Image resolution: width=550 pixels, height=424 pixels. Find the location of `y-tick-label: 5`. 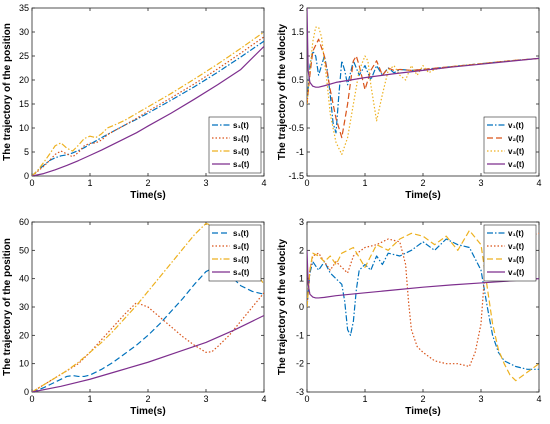

y-tick-label: 5 is located at coordinates (26, 152).